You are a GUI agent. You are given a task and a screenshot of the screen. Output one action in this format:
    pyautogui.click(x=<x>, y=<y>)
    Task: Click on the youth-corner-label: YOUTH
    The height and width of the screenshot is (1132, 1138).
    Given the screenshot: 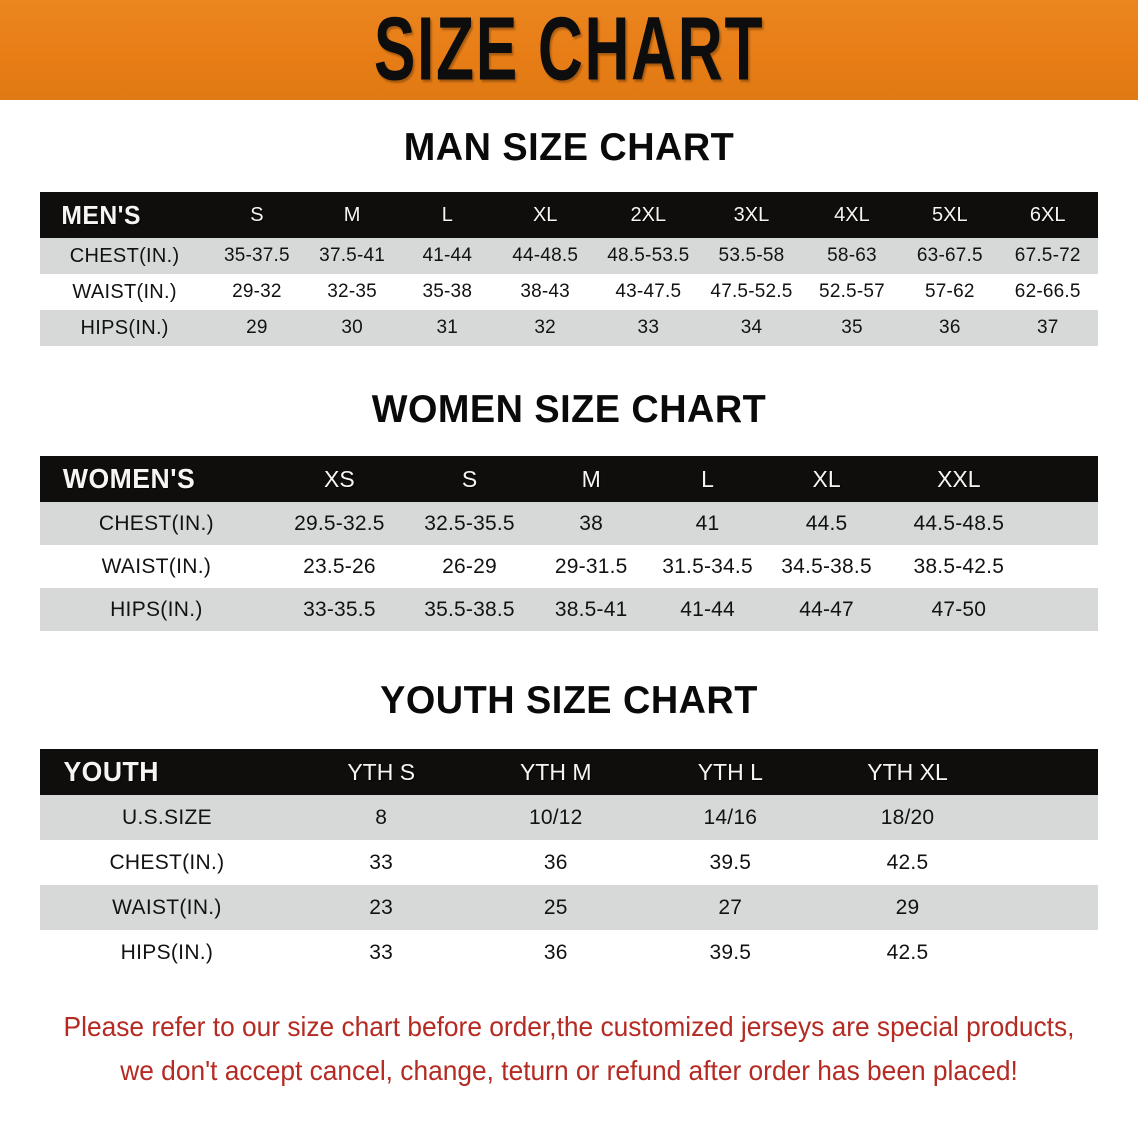 What is the action you would take?
    pyautogui.click(x=111, y=771)
    